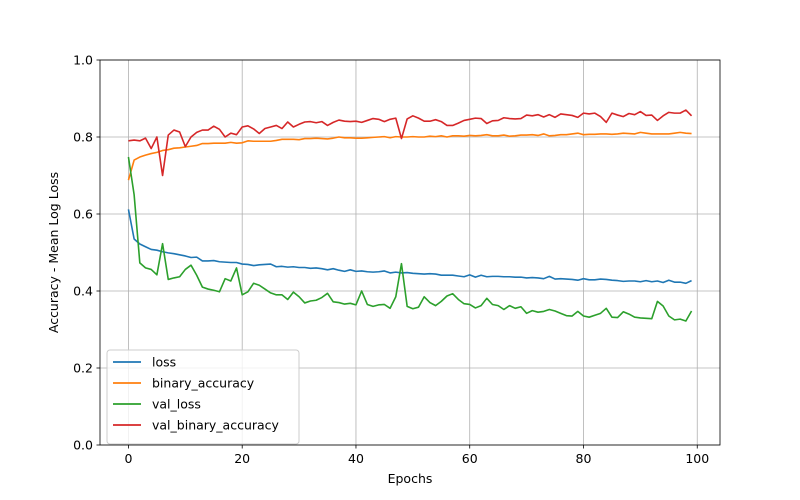 The width and height of the screenshot is (800, 500). What do you see at coordinates (242, 458) in the screenshot?
I see `x-tick-label: 20` at bounding box center [242, 458].